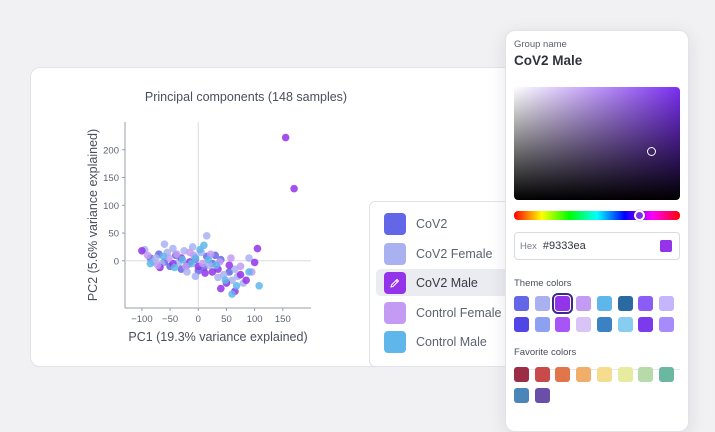  What do you see at coordinates (93, 215) in the screenshot?
I see `y-axis-label: PC2 (5.6% variance explained)` at bounding box center [93, 215].